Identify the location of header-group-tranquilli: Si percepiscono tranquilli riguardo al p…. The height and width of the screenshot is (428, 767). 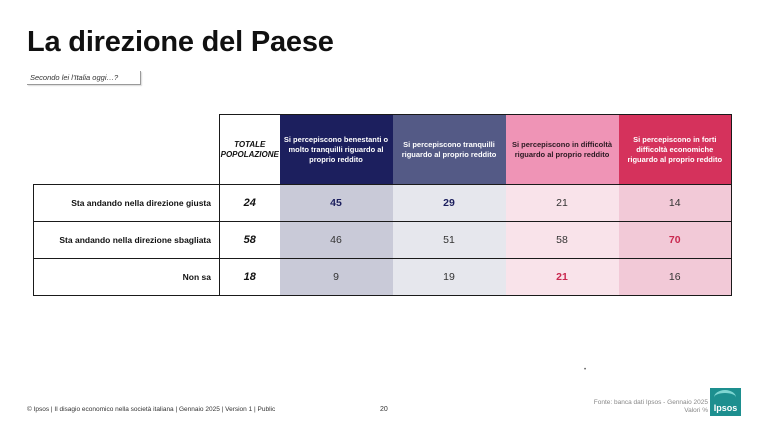
(449, 149).